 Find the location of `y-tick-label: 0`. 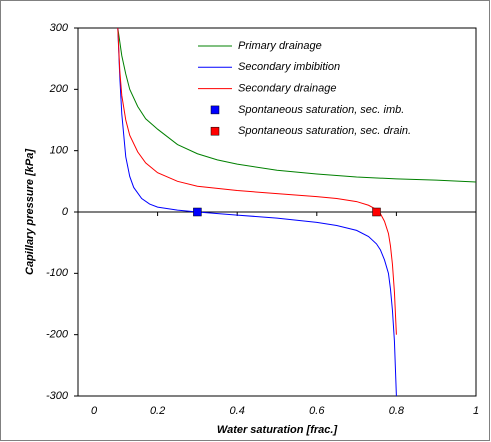

y-tick-label: 0 is located at coordinates (65, 212).